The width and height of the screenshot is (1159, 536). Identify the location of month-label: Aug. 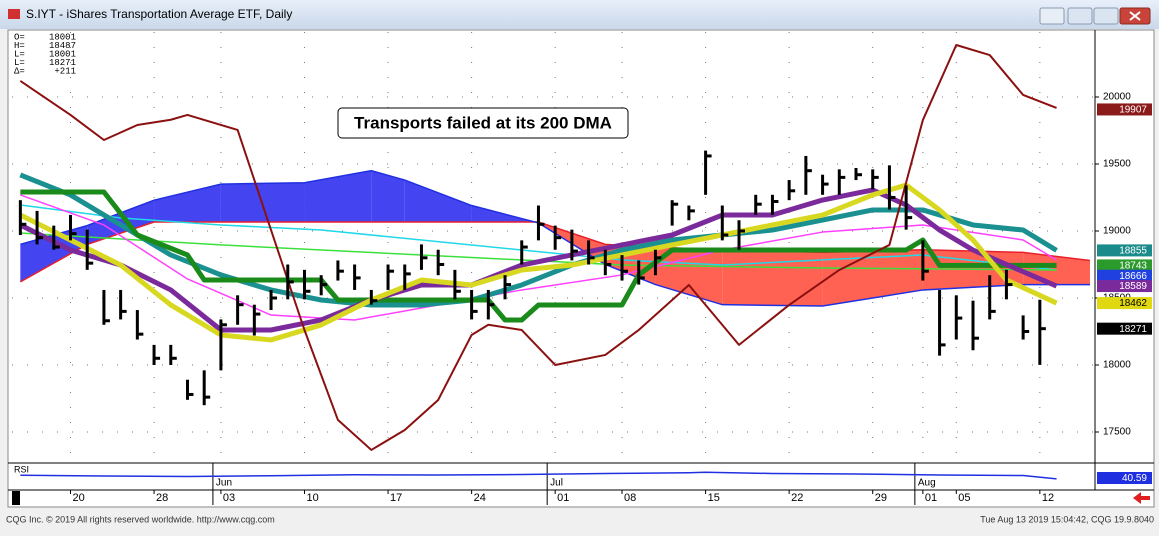
(927, 483).